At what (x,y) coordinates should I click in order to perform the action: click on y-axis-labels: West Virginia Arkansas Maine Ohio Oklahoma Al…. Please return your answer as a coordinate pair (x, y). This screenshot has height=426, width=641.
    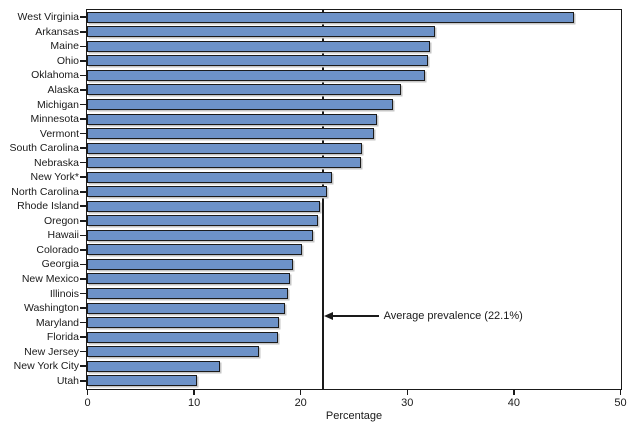
    Looking at the image, I should click on (39, 200).